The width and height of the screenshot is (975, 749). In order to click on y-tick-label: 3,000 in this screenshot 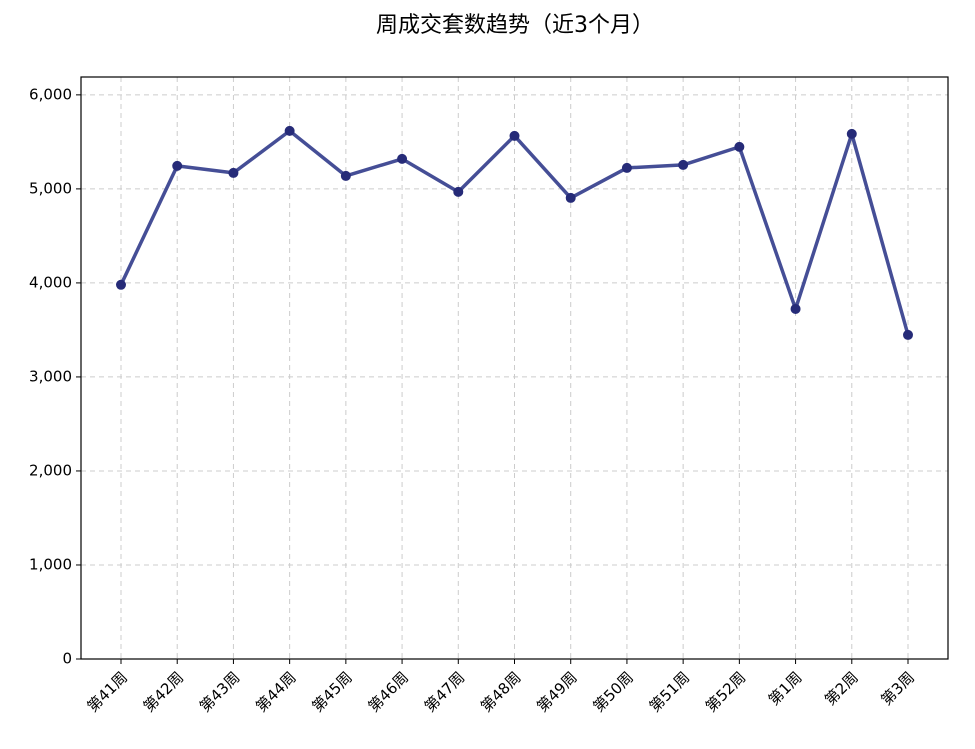, I will do `click(50, 376)`.